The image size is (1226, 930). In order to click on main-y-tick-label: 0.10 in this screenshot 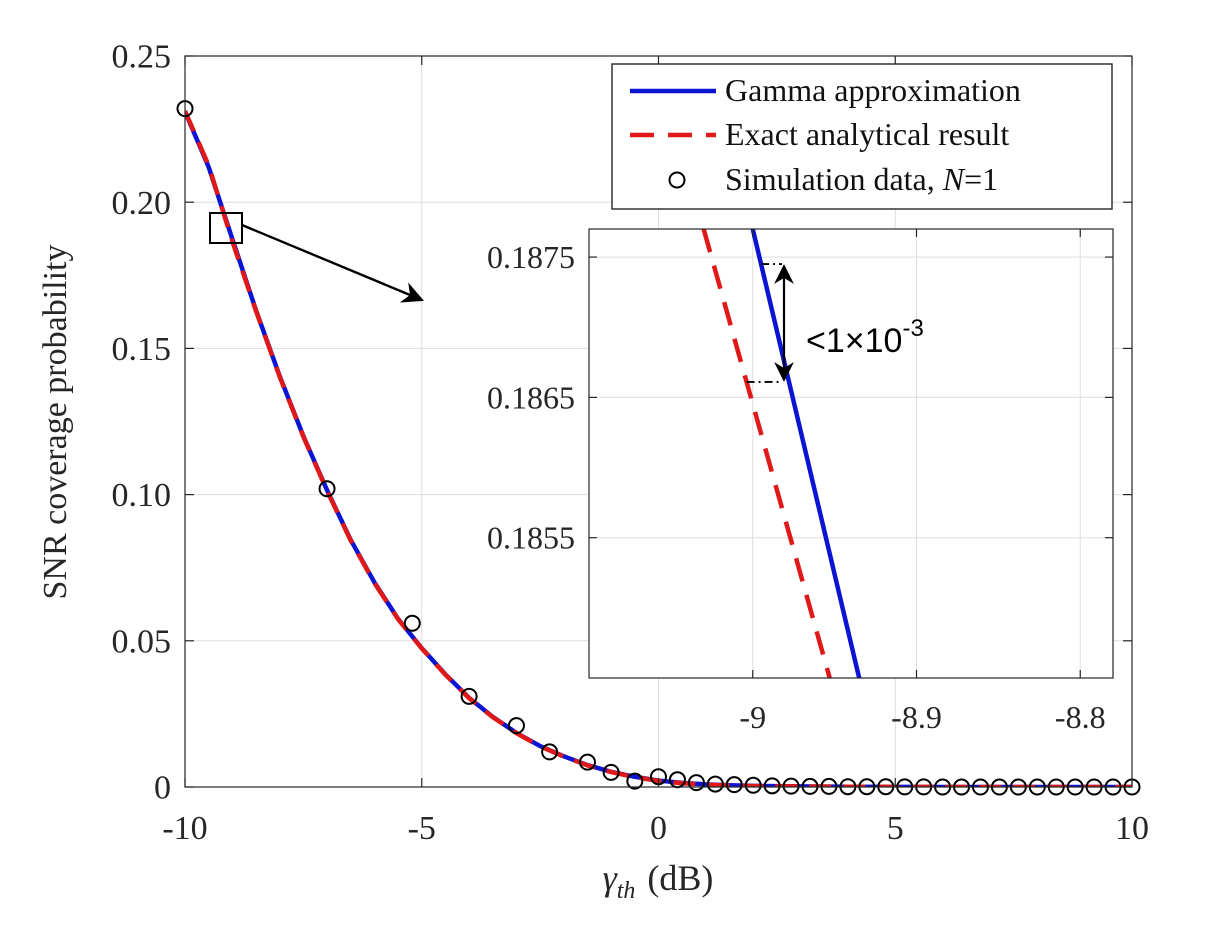, I will do `click(142, 495)`.